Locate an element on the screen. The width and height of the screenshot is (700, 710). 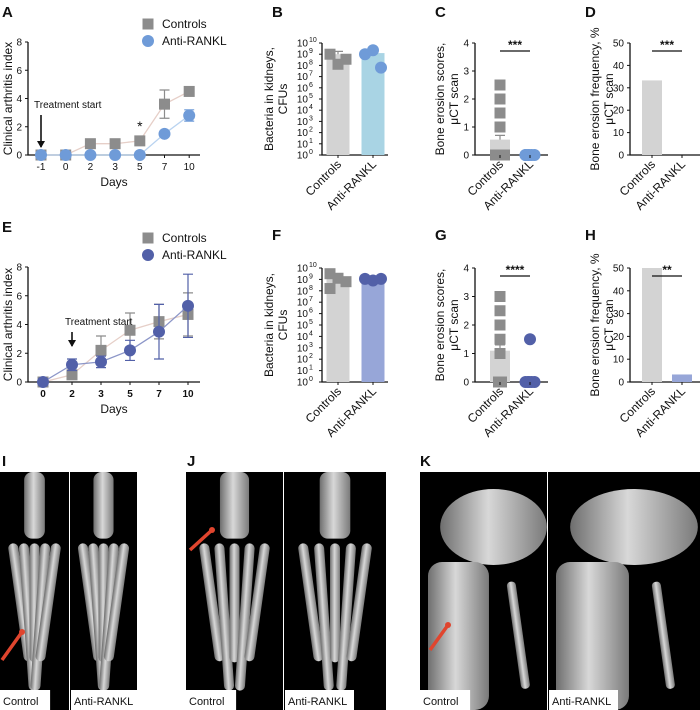
image-label: Control is located at coordinates (206, 702).